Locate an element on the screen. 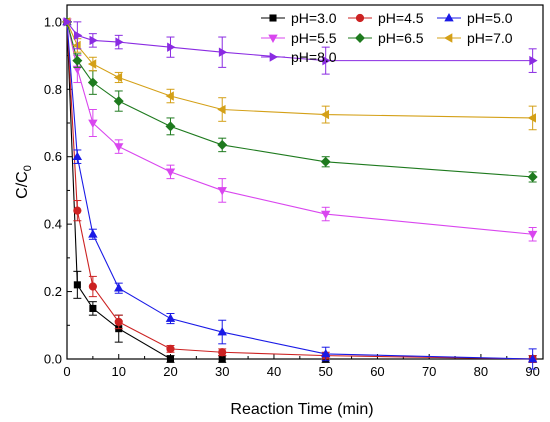 This screenshot has width=550, height=422. legend-item: pH=8.0 is located at coordinates (299, 57).